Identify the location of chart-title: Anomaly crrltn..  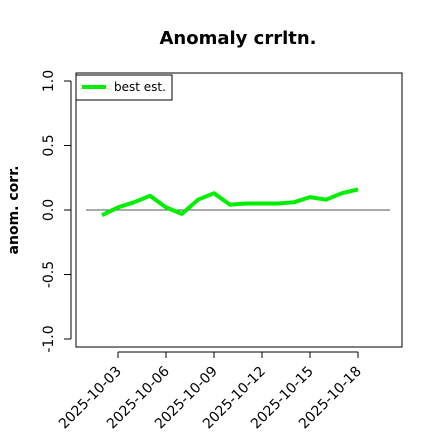
(237, 38).